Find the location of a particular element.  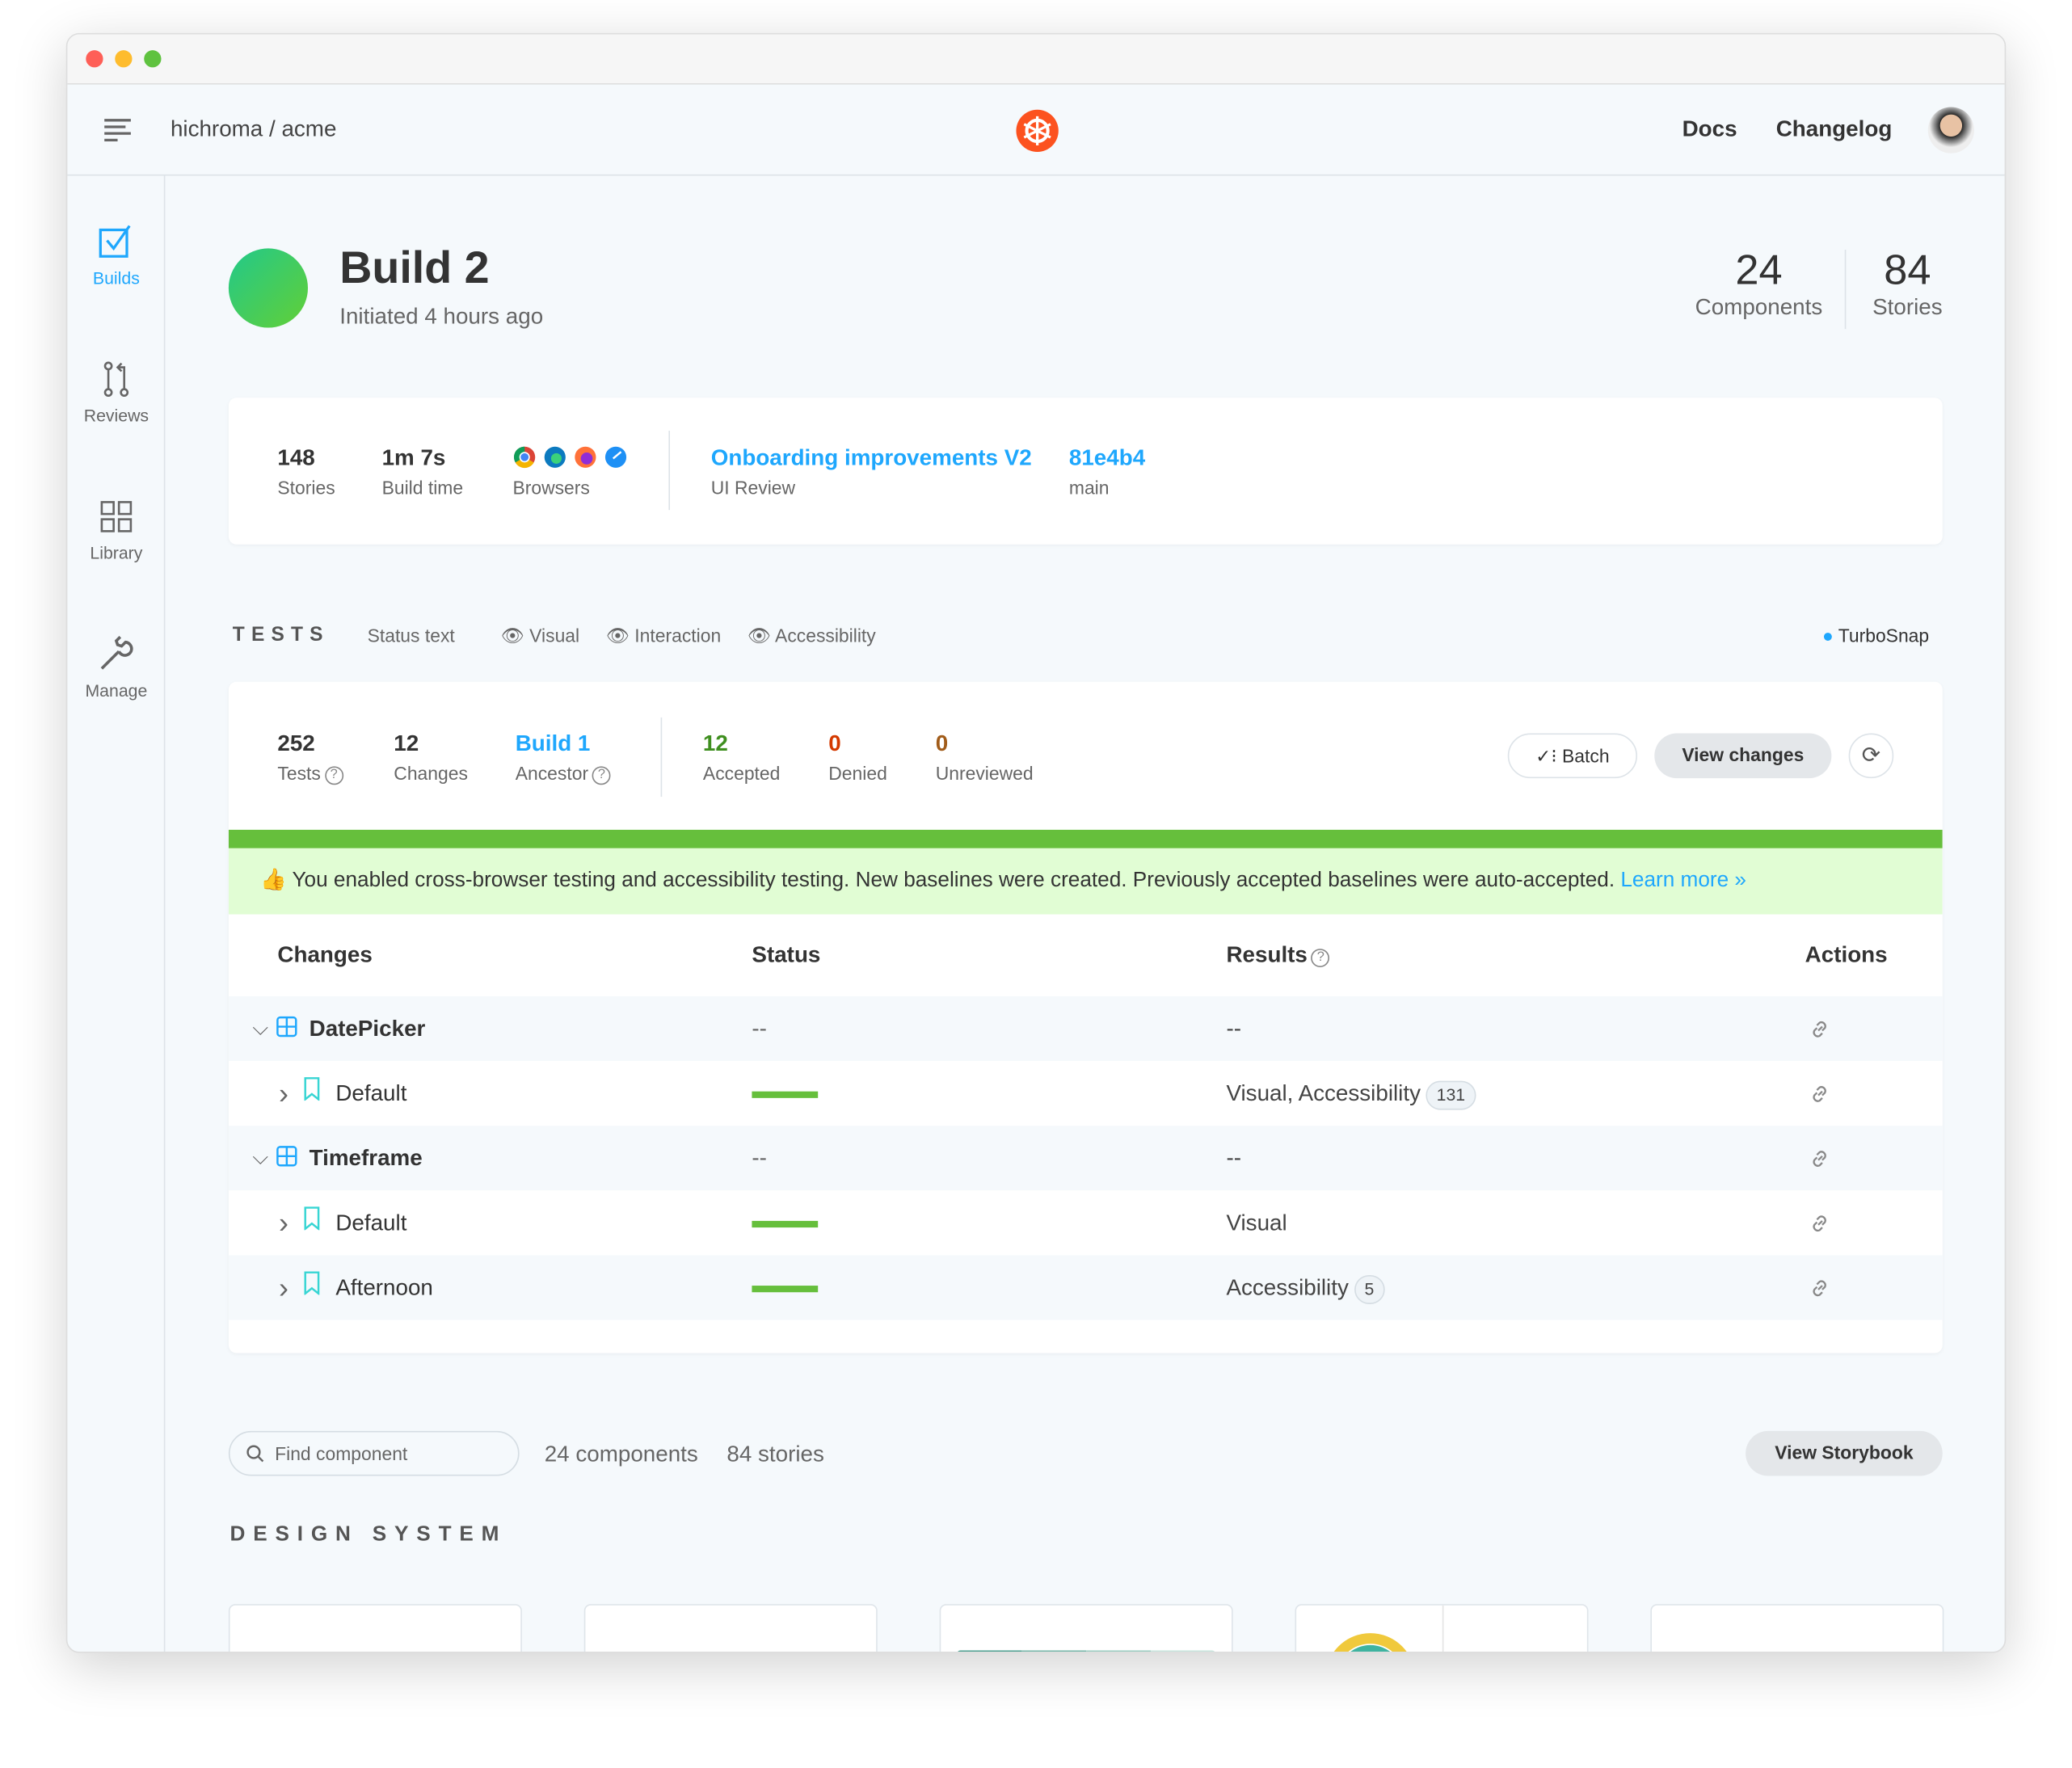

unreviewed-count: 0 is located at coordinates (942, 743).